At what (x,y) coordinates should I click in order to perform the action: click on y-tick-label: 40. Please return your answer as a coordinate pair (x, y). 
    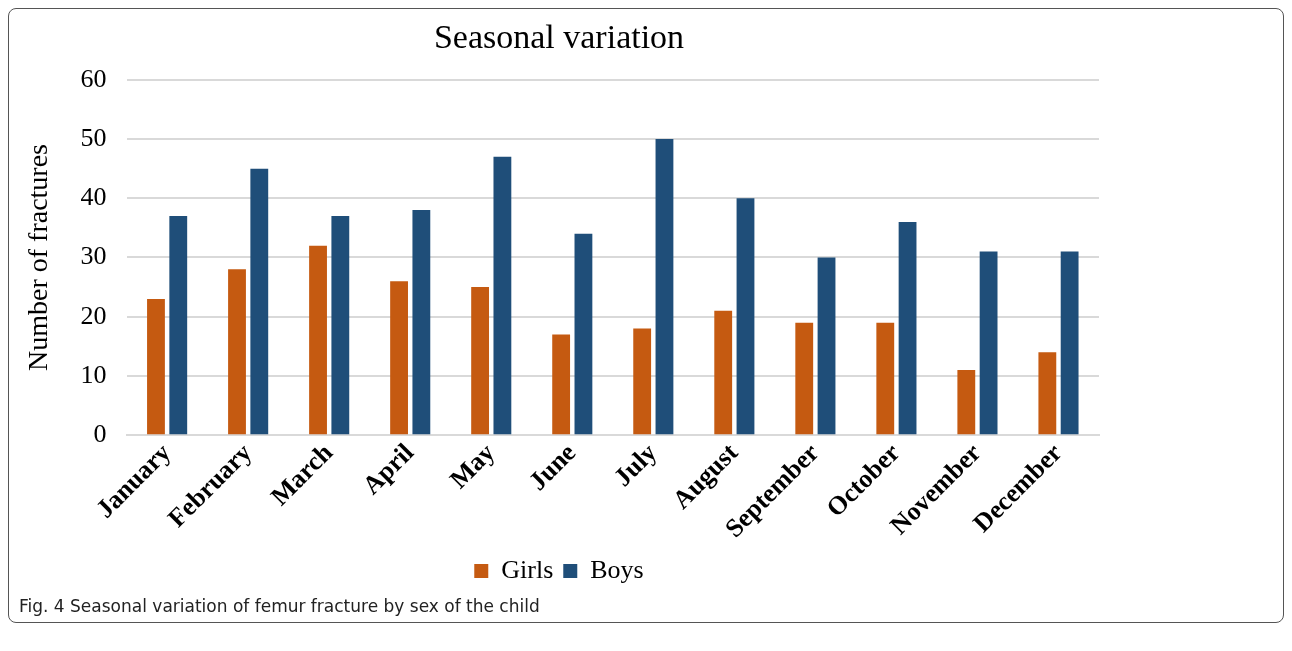
    Looking at the image, I should click on (93, 197).